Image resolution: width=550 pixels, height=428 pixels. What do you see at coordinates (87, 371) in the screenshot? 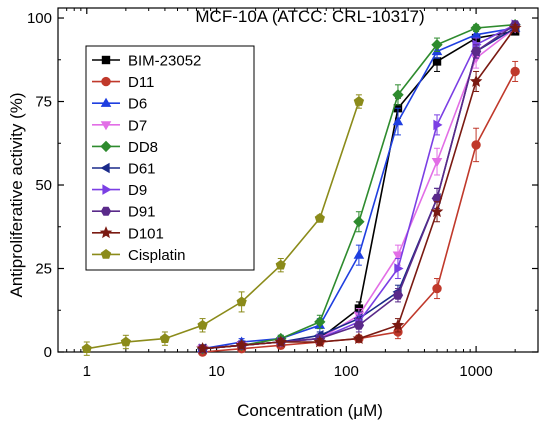
I see `x-tick-label: 1` at bounding box center [87, 371].